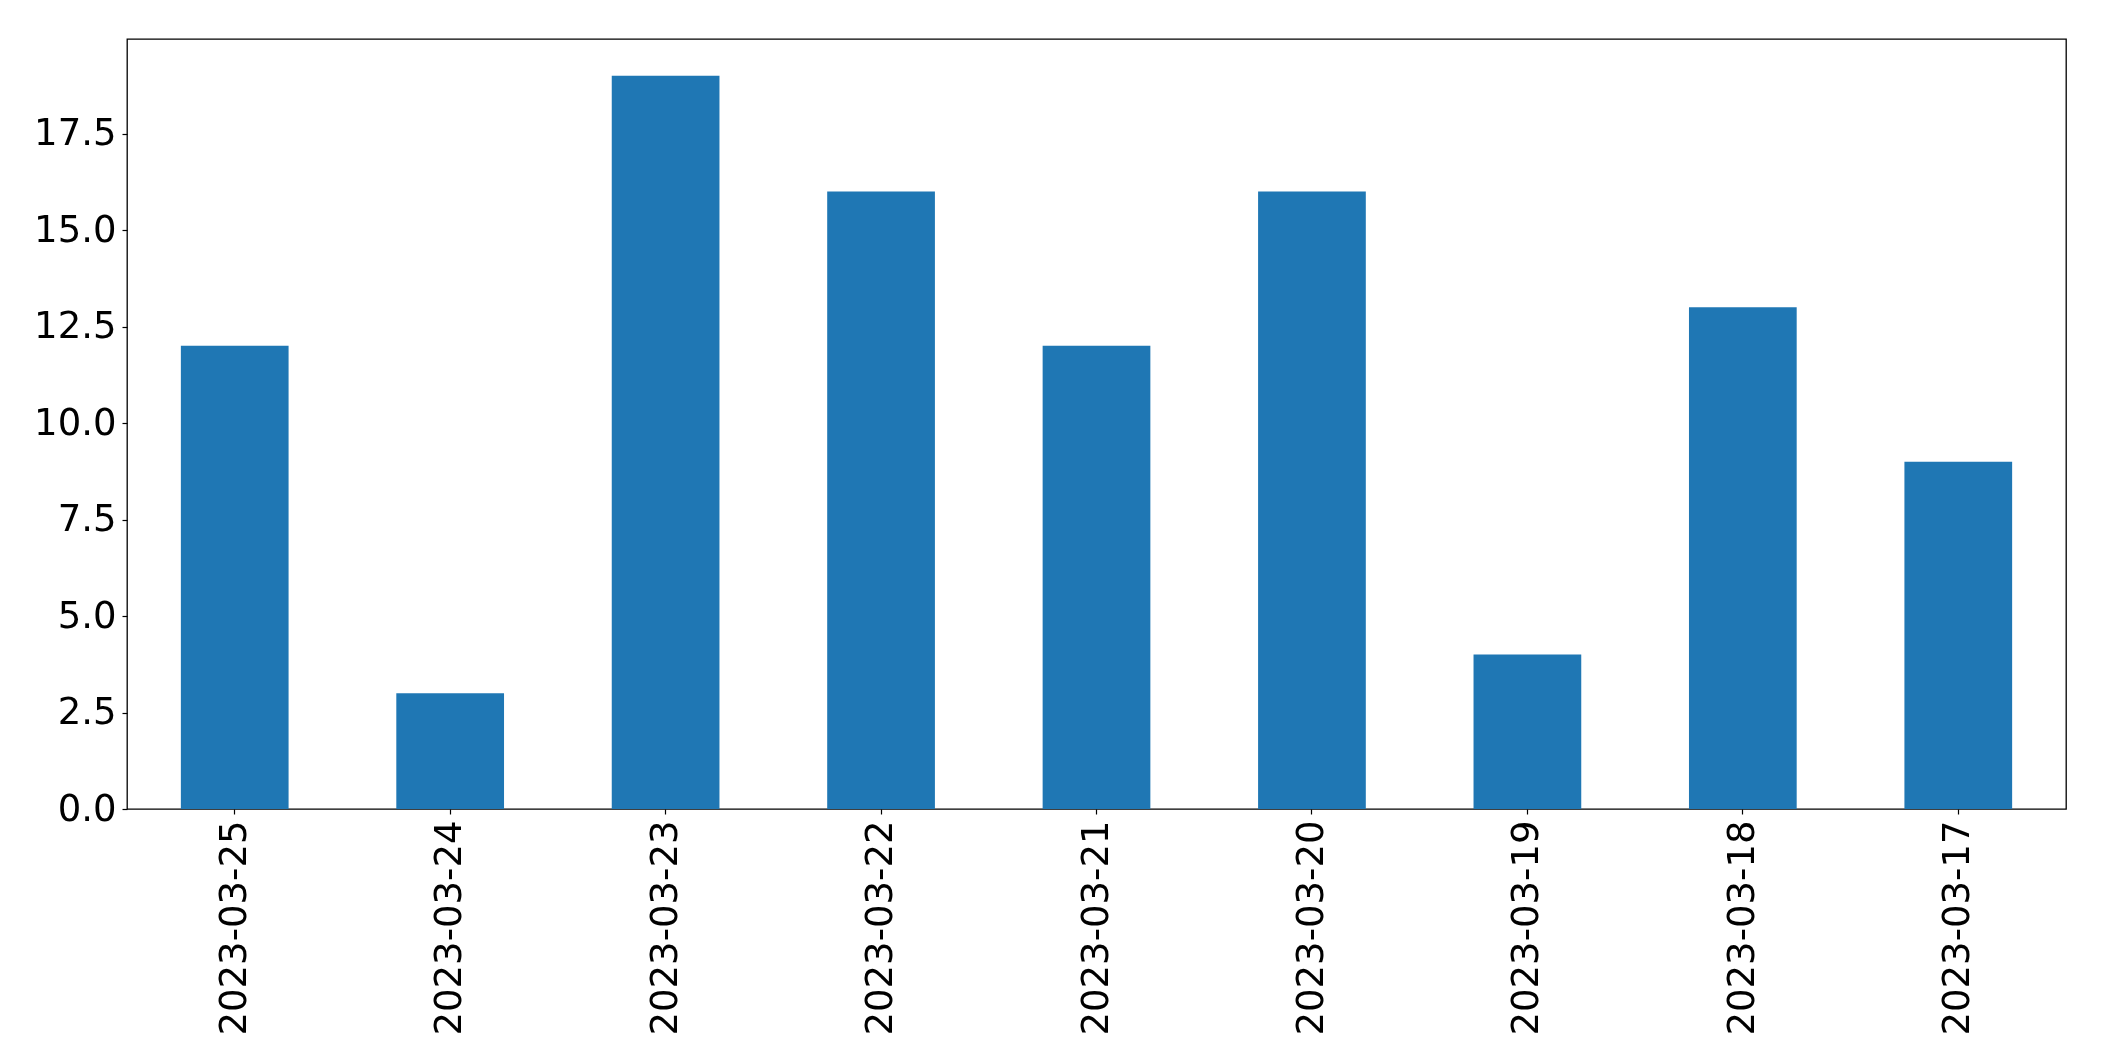 The height and width of the screenshot is (1061, 2104). What do you see at coordinates (664, 928) in the screenshot?
I see `x-tick-label: 2023-03-23` at bounding box center [664, 928].